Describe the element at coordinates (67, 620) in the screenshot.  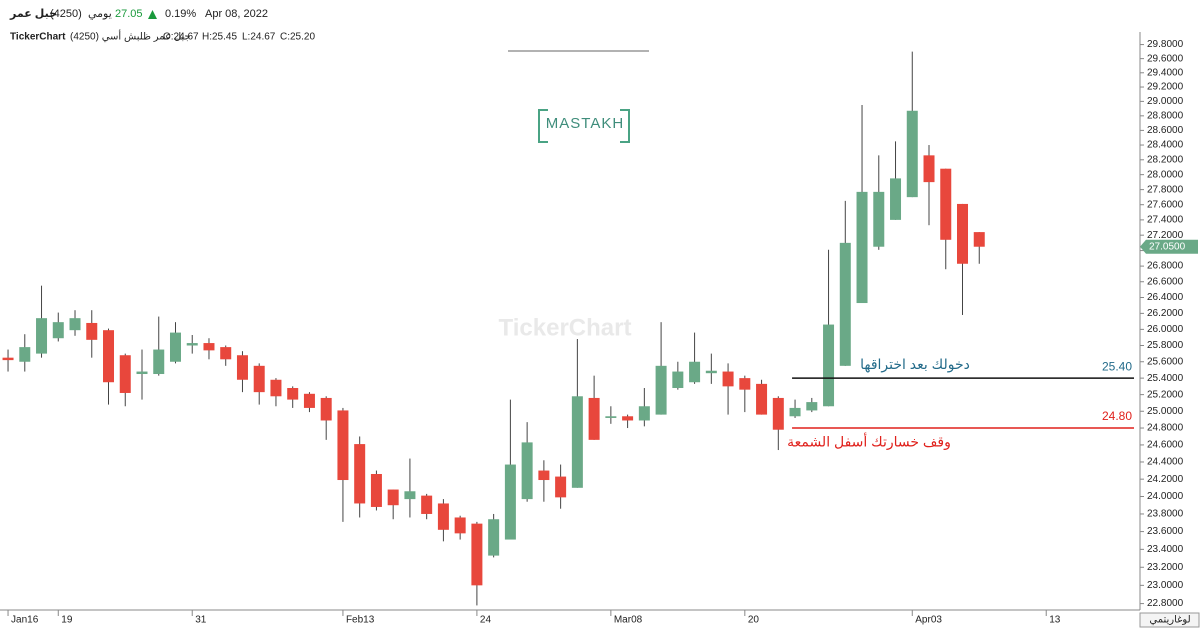
I see `x-tick-label: 19` at that location.